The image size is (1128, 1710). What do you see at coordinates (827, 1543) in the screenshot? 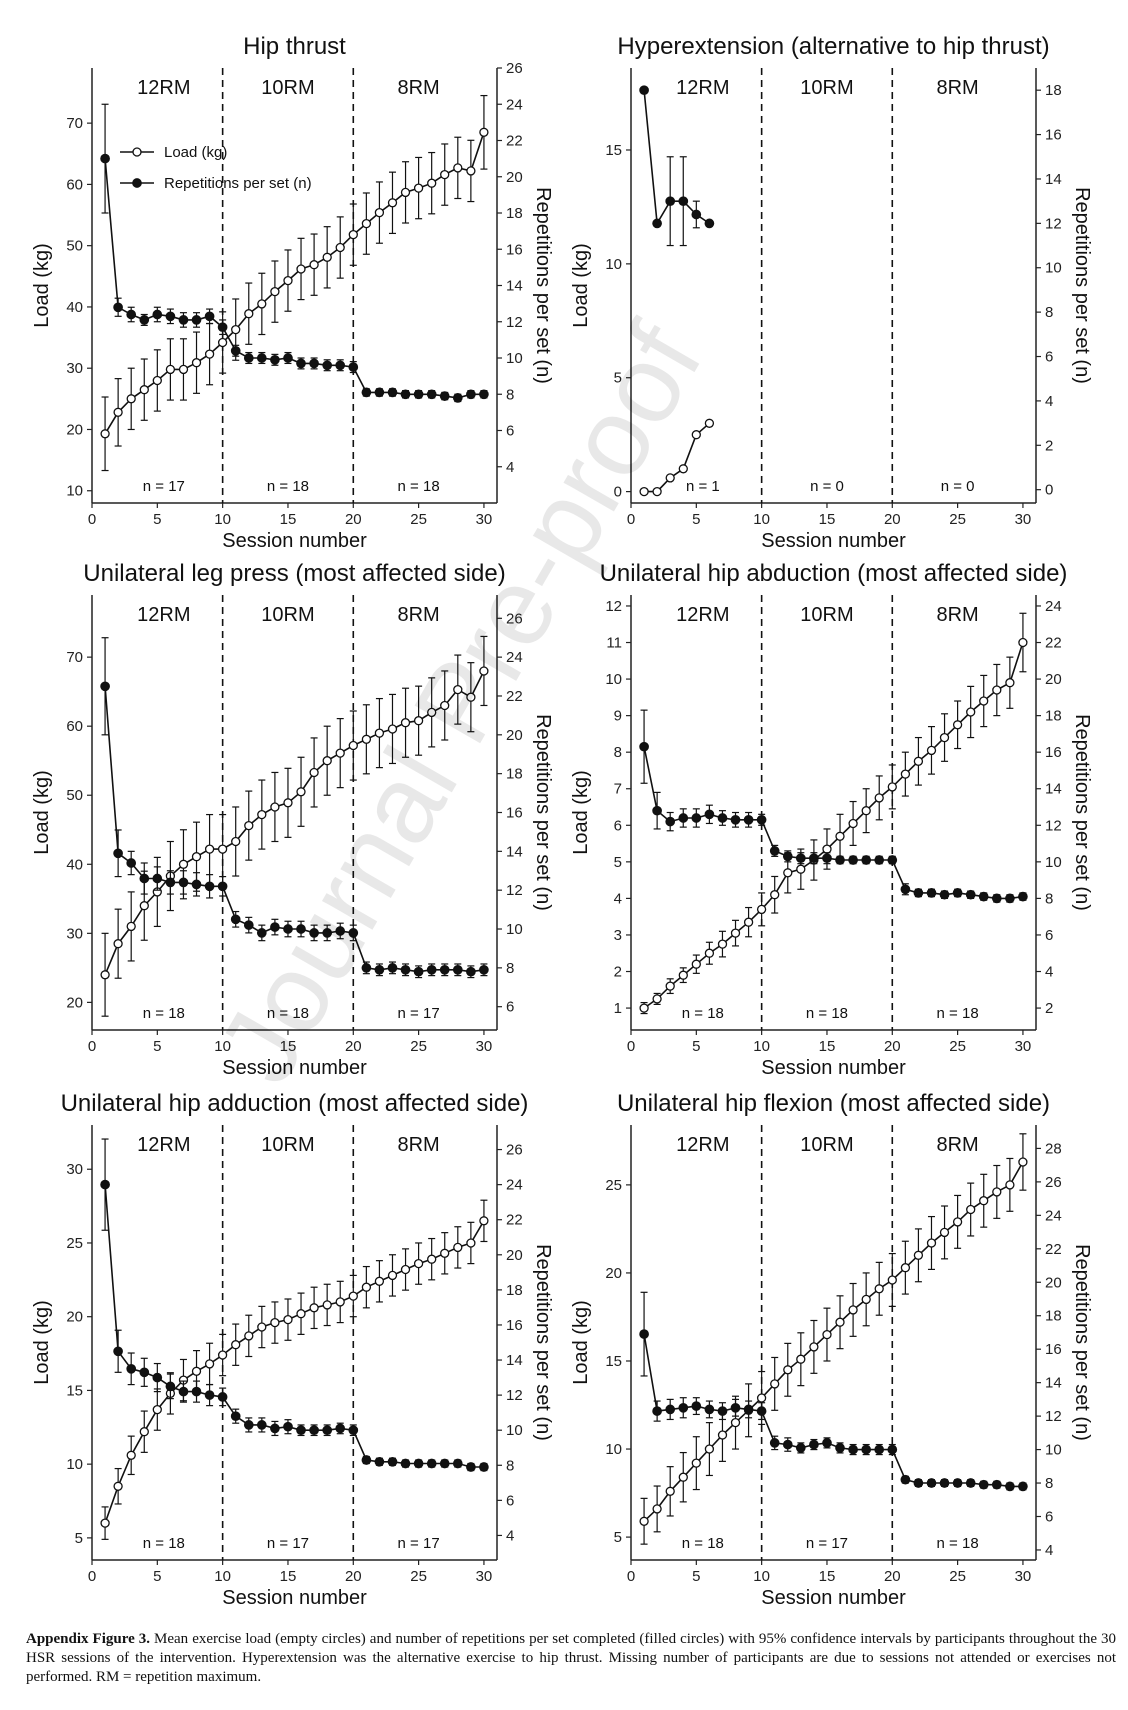
I see `n-label: n = 17` at bounding box center [827, 1543].